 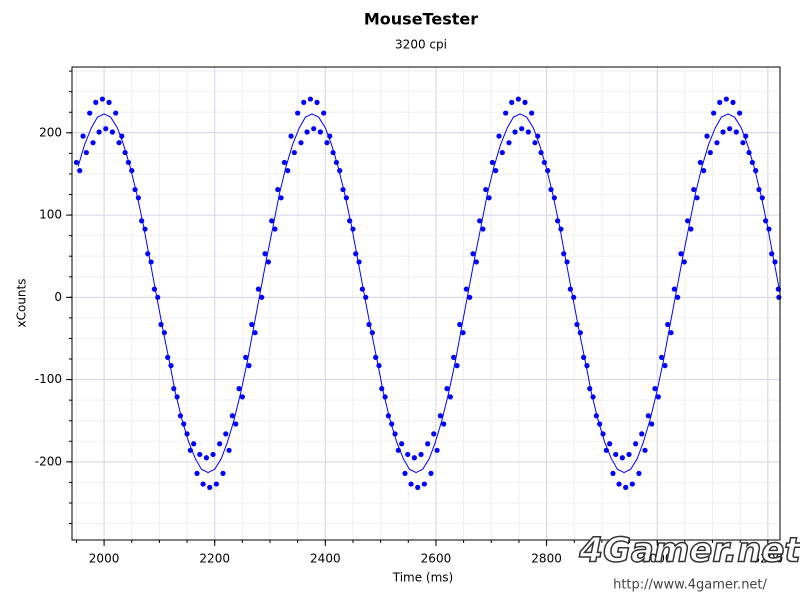 What do you see at coordinates (50, 132) in the screenshot?
I see `y-tick-label: 200` at bounding box center [50, 132].